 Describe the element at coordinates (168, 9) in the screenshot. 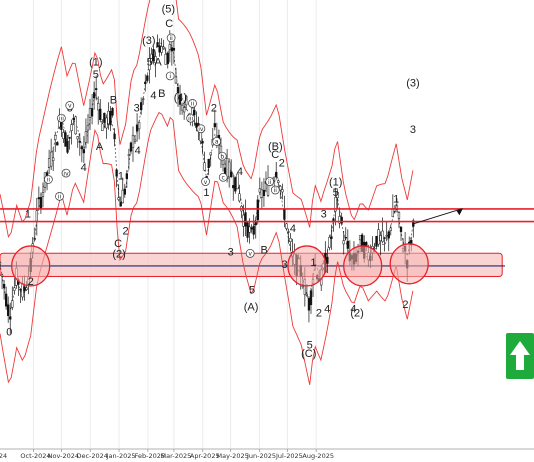

I see `wave-label: (5)` at that location.